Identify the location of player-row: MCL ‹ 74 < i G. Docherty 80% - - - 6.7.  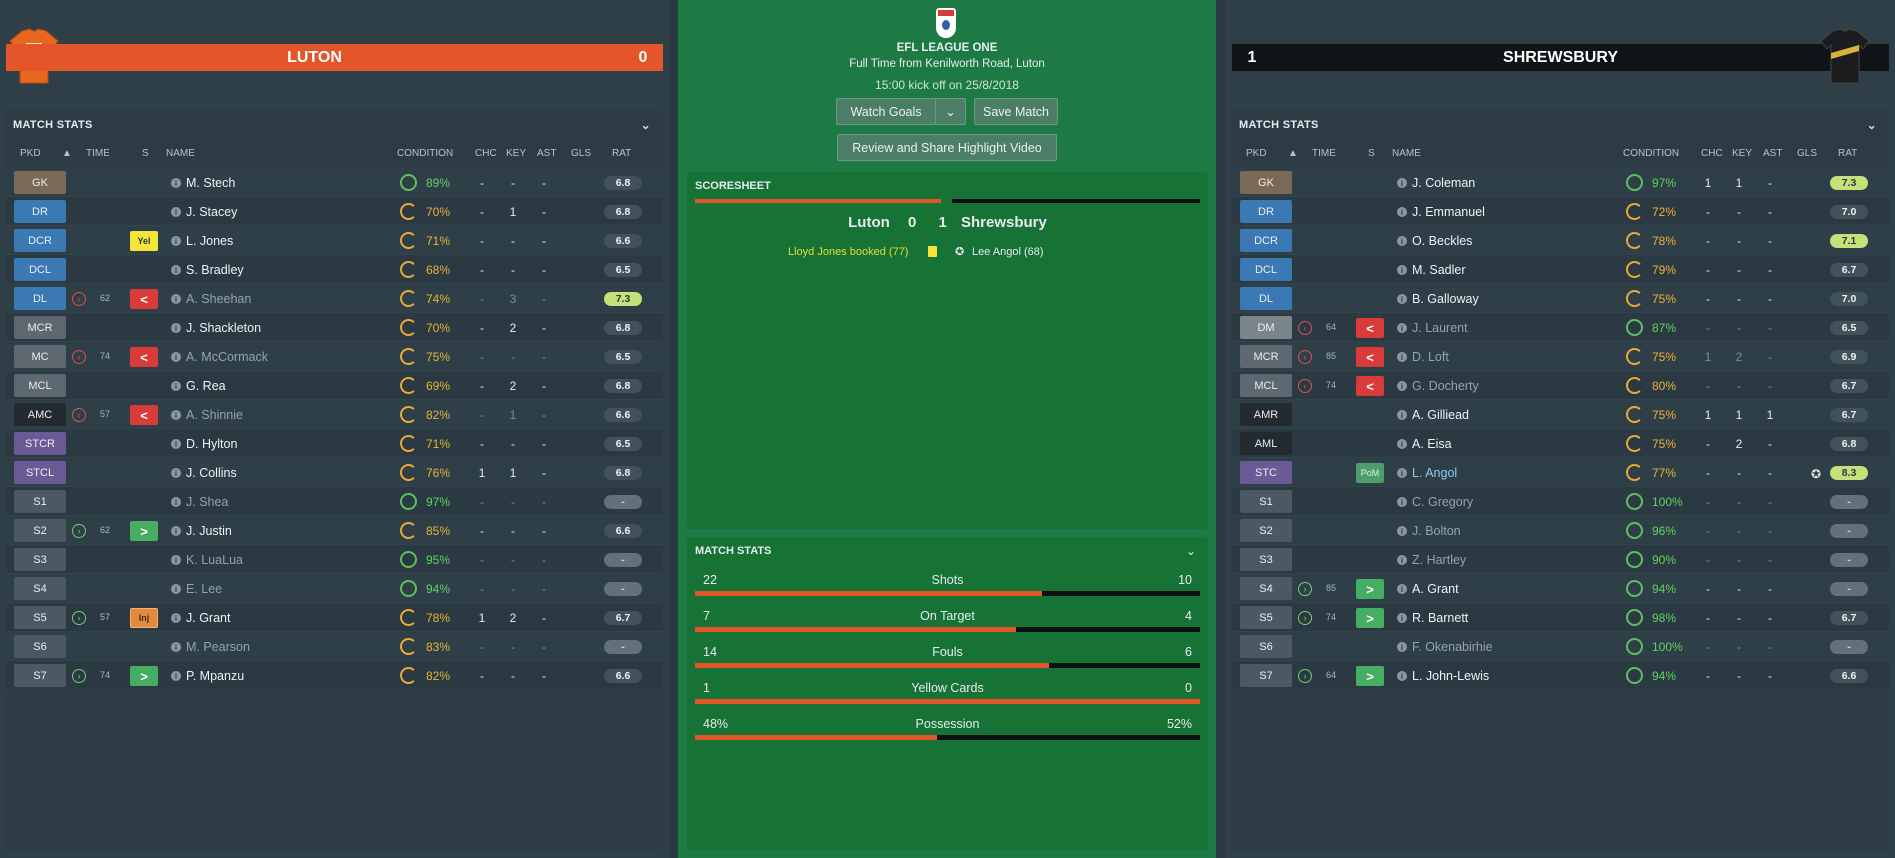
(1560, 385).